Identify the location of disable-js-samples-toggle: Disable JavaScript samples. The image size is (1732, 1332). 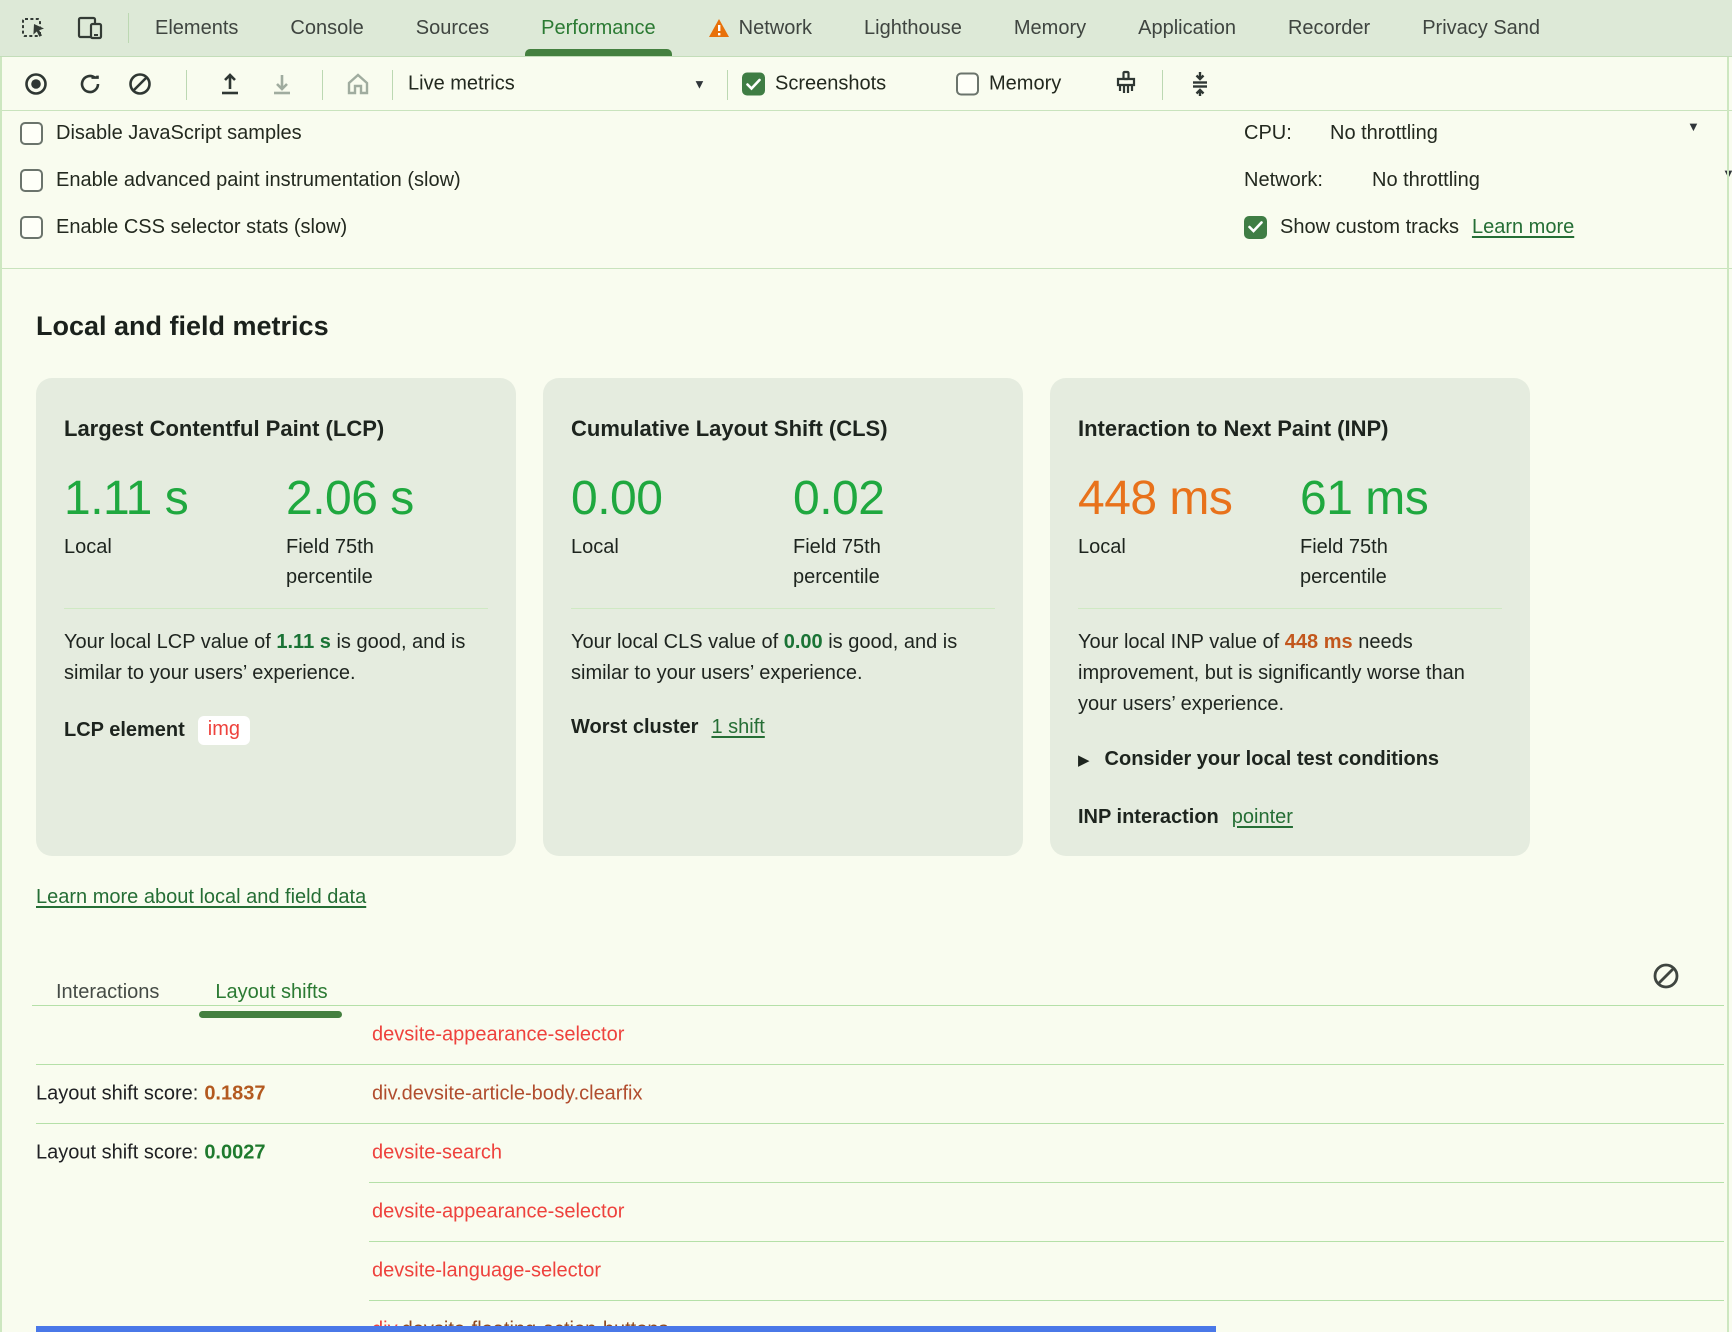
(161, 133).